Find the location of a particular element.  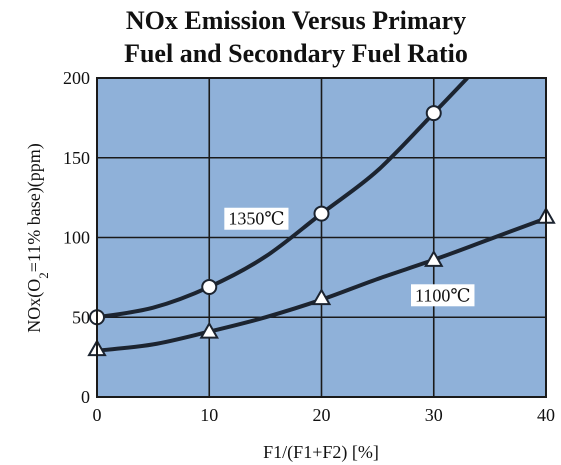

x-tick-label: 0 is located at coordinates (97, 415).